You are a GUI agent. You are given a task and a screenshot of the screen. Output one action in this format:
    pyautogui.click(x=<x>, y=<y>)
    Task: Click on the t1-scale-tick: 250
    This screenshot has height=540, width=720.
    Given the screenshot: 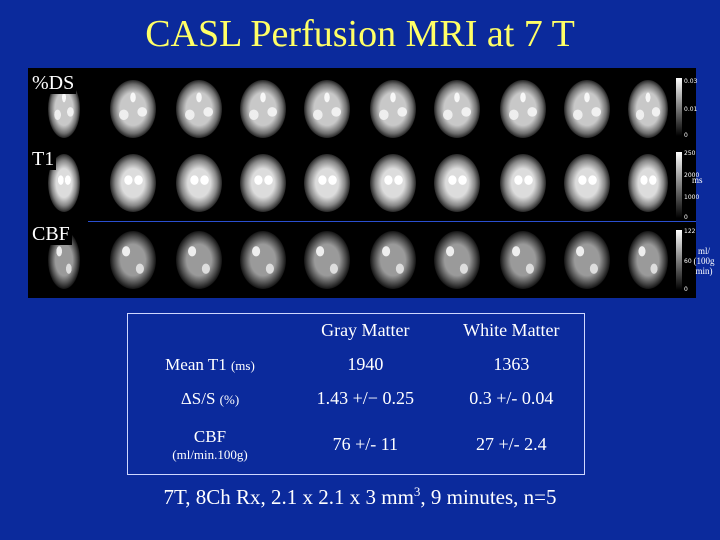 What is the action you would take?
    pyautogui.click(x=690, y=153)
    